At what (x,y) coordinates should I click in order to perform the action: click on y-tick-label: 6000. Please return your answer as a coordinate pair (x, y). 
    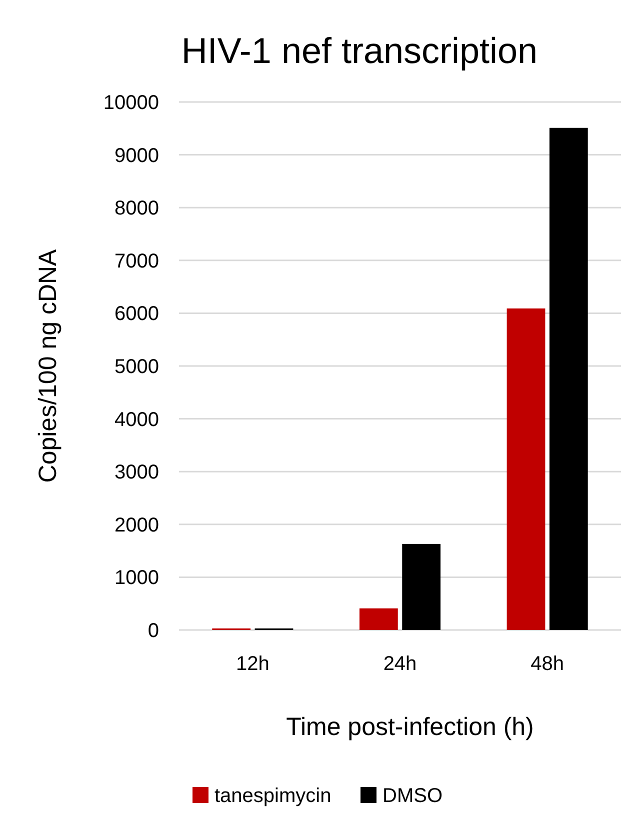
    Looking at the image, I should click on (136, 314).